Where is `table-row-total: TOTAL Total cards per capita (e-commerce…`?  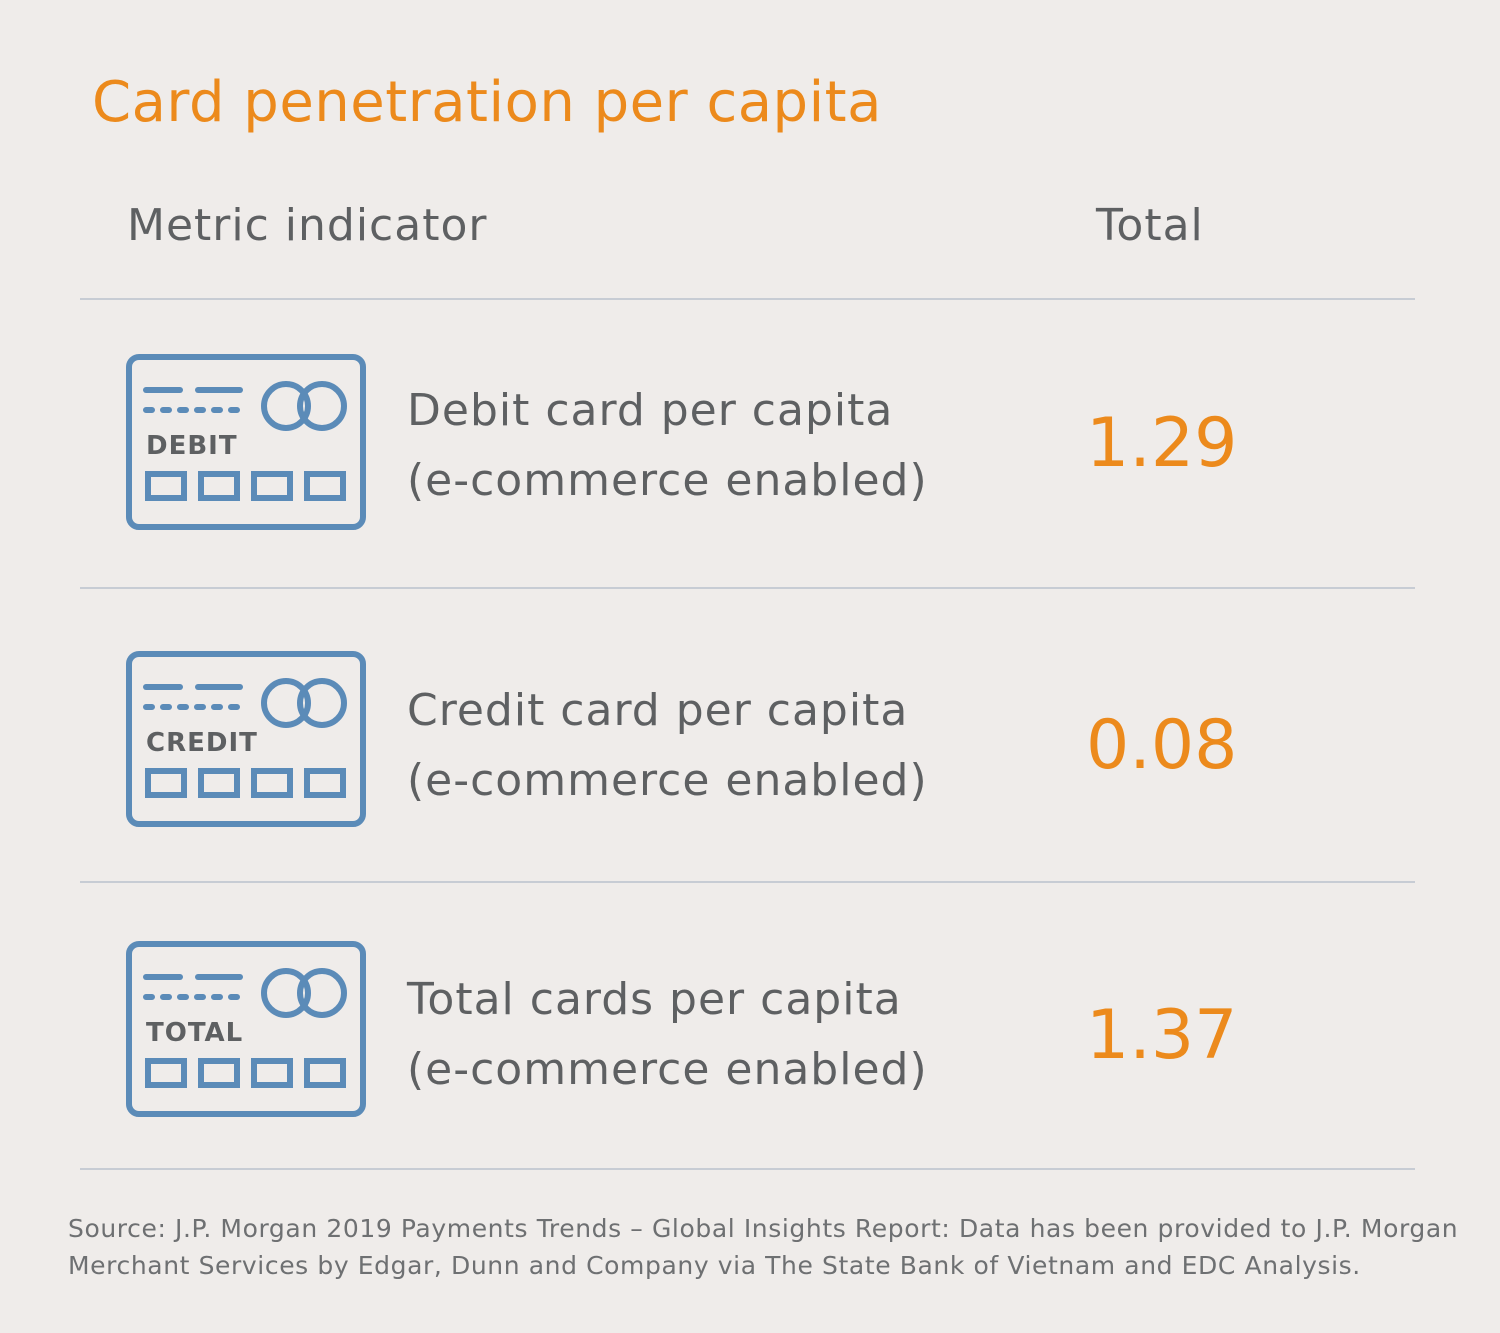
table-row-total: TOTAL Total cards per capita (e-commerce… is located at coordinates (750, 1031).